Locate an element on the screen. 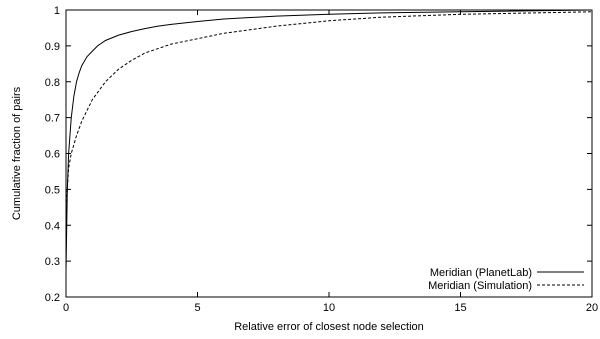 The width and height of the screenshot is (600, 339). y-tick-label: 0.9 is located at coordinates (52, 47).